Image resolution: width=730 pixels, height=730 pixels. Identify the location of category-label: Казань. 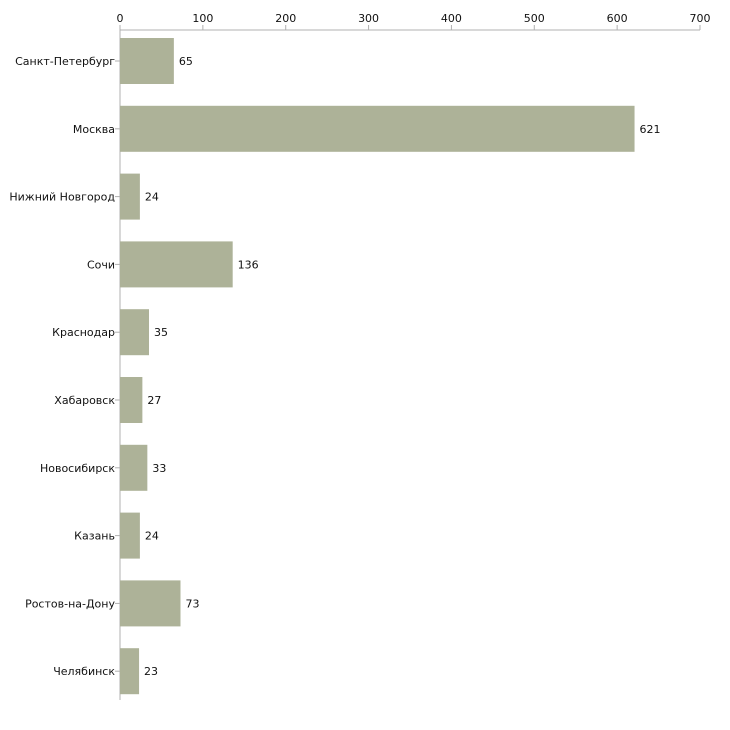
(94, 536).